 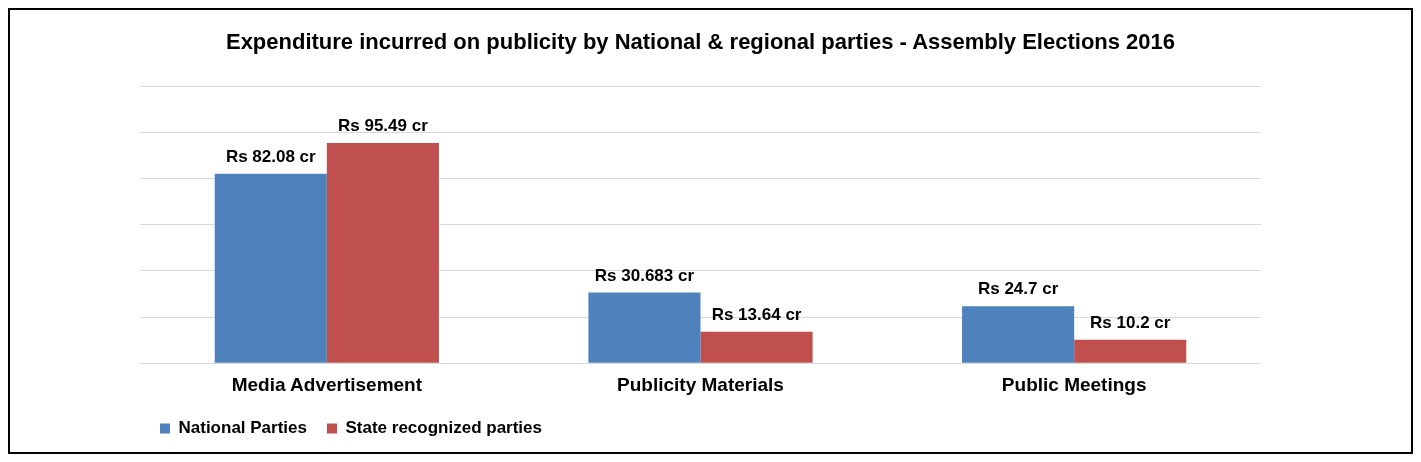 What do you see at coordinates (271, 157) in the screenshot?
I see `data-label: Rs 82.08 cr` at bounding box center [271, 157].